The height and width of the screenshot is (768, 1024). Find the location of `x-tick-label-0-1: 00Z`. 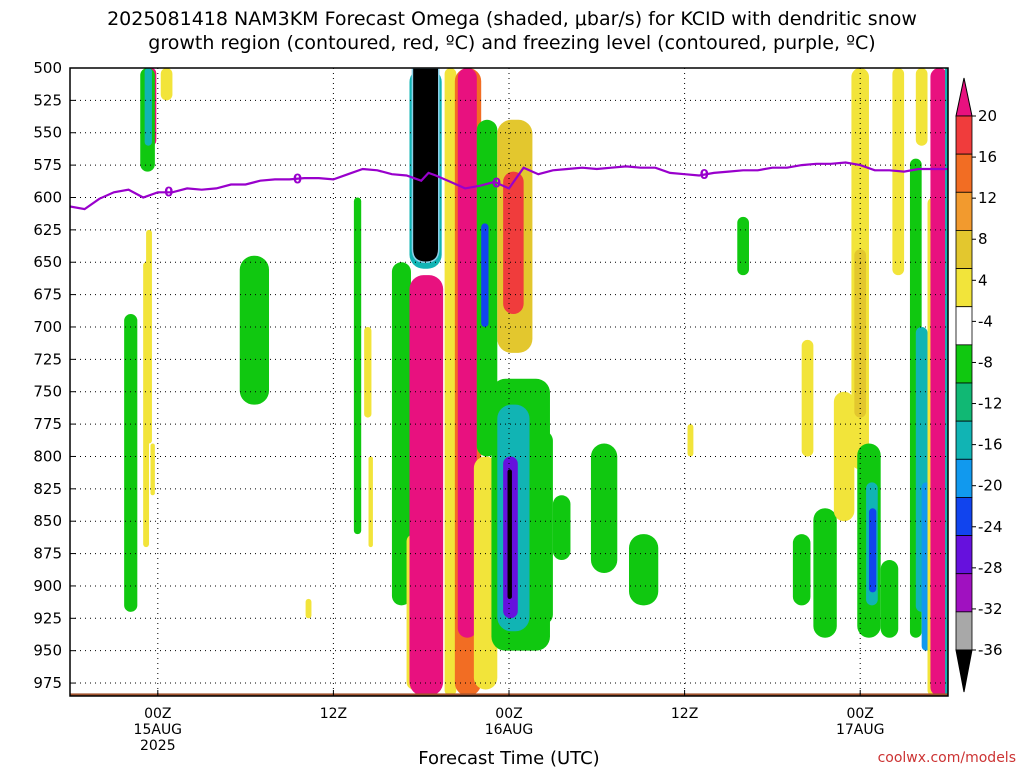

x-tick-label-0-1: 00Z is located at coordinates (157, 714).